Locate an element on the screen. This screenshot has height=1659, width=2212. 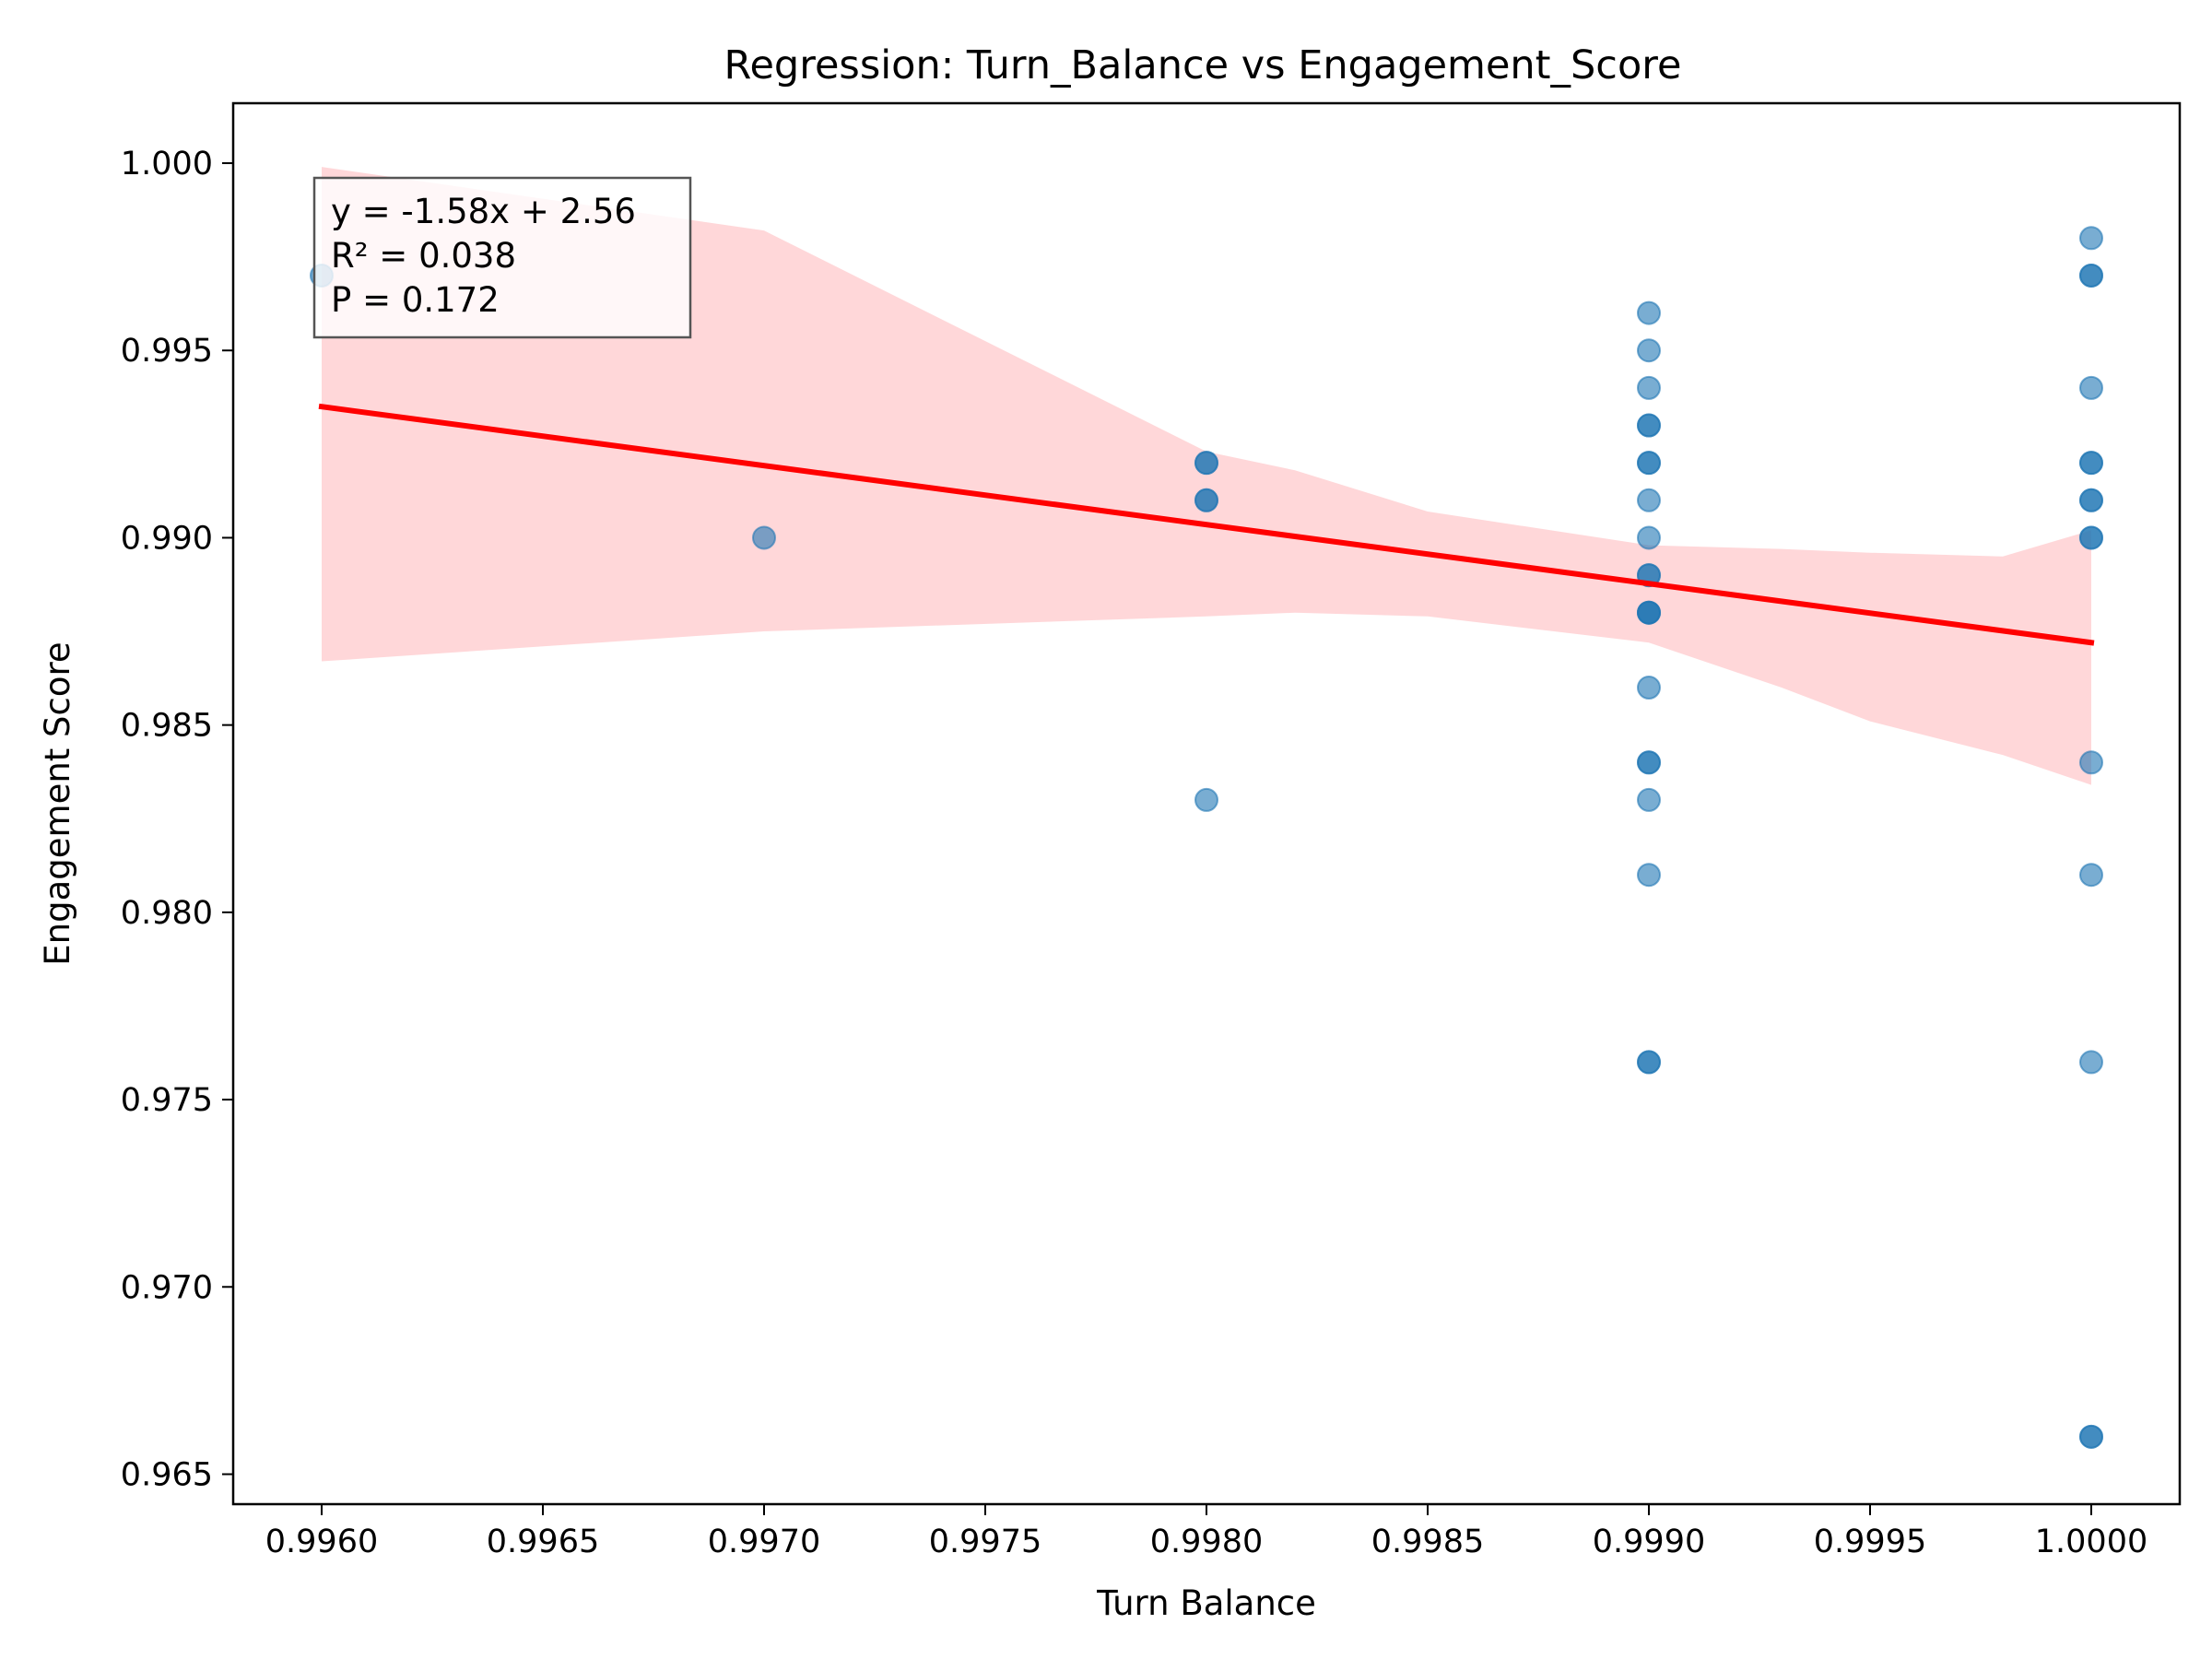
x-tick-label: 0.9980 is located at coordinates (1206, 1542).